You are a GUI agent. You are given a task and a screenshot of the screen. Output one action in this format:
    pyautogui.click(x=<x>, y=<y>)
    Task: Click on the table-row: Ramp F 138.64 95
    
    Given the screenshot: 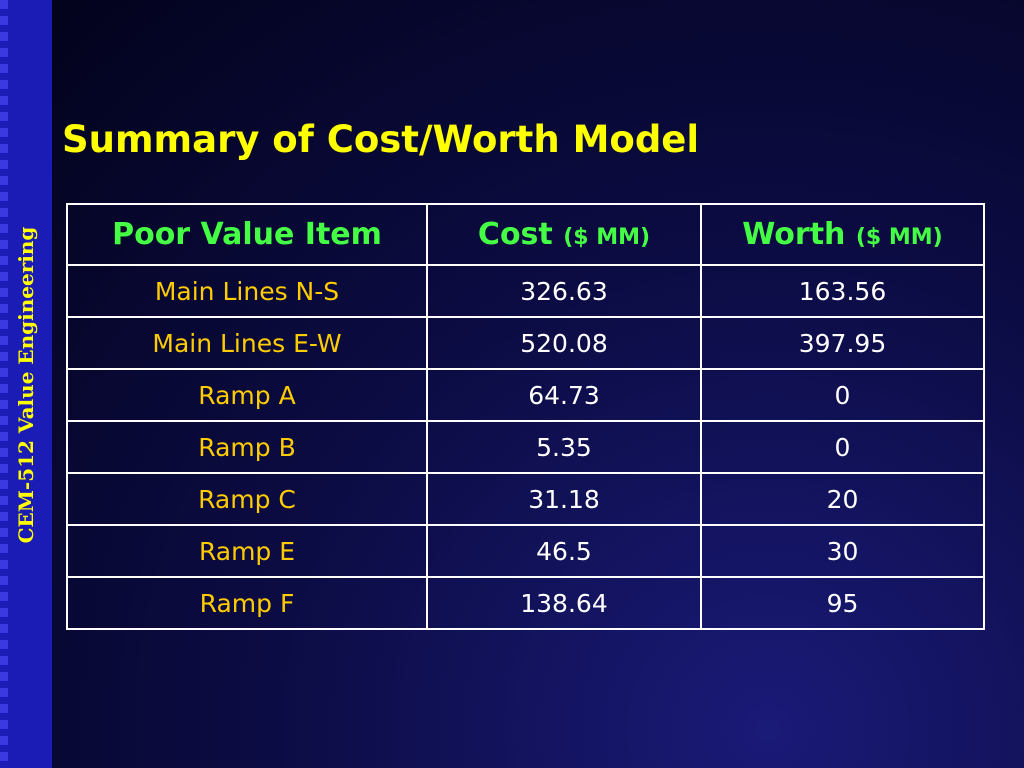 What is the action you would take?
    pyautogui.click(x=525, y=603)
    